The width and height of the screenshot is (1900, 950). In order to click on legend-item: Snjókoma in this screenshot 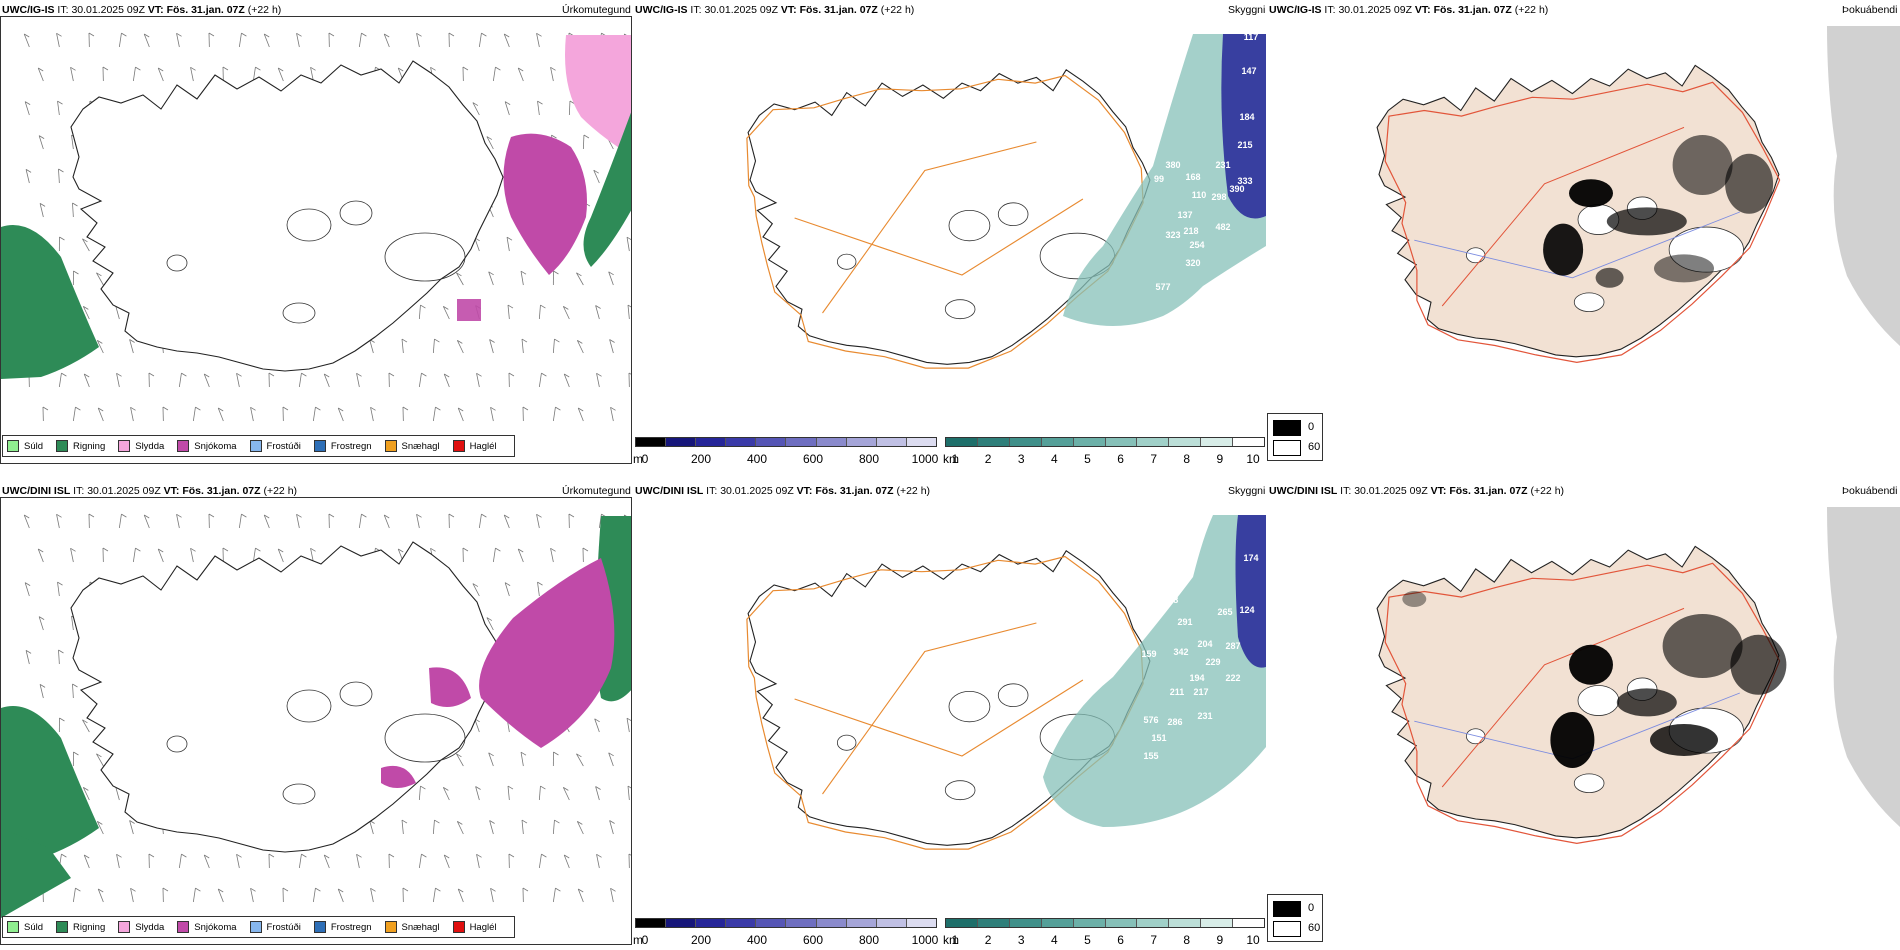, I will do `click(207, 446)`.